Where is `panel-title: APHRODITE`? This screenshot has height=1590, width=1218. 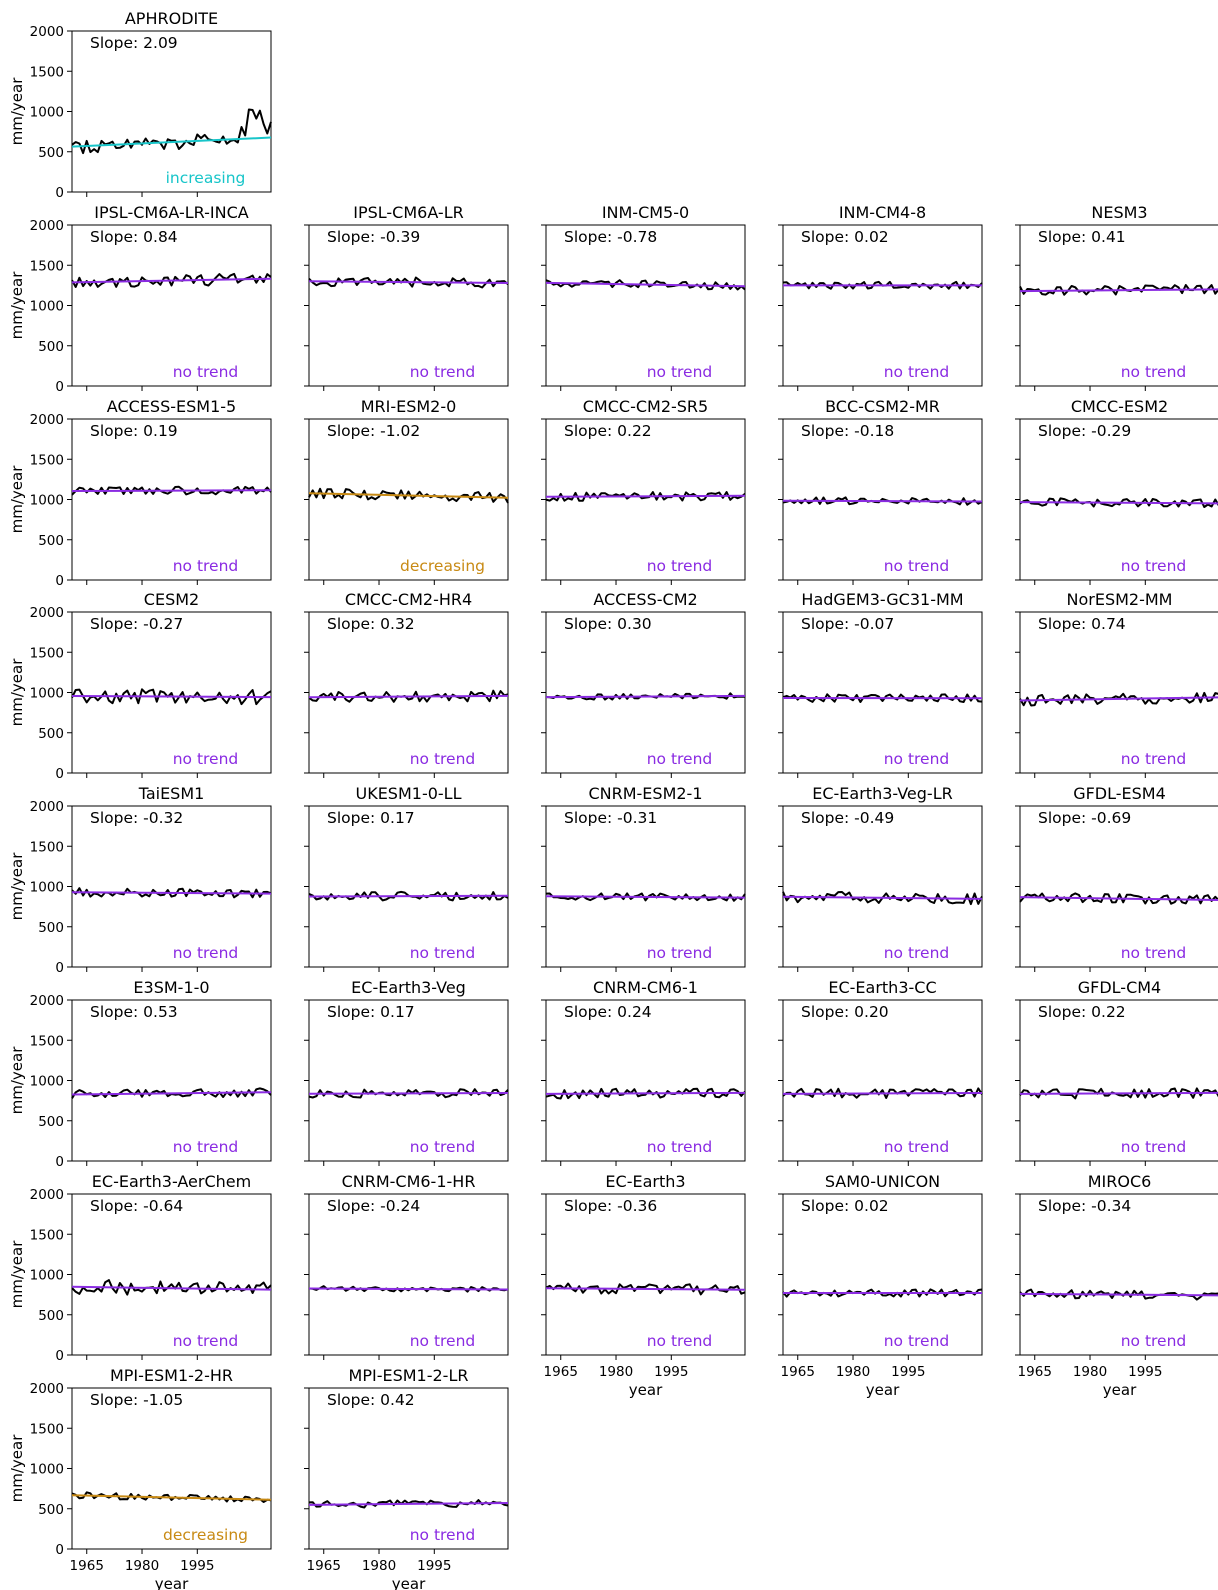
panel-title: APHRODITE is located at coordinates (171, 18).